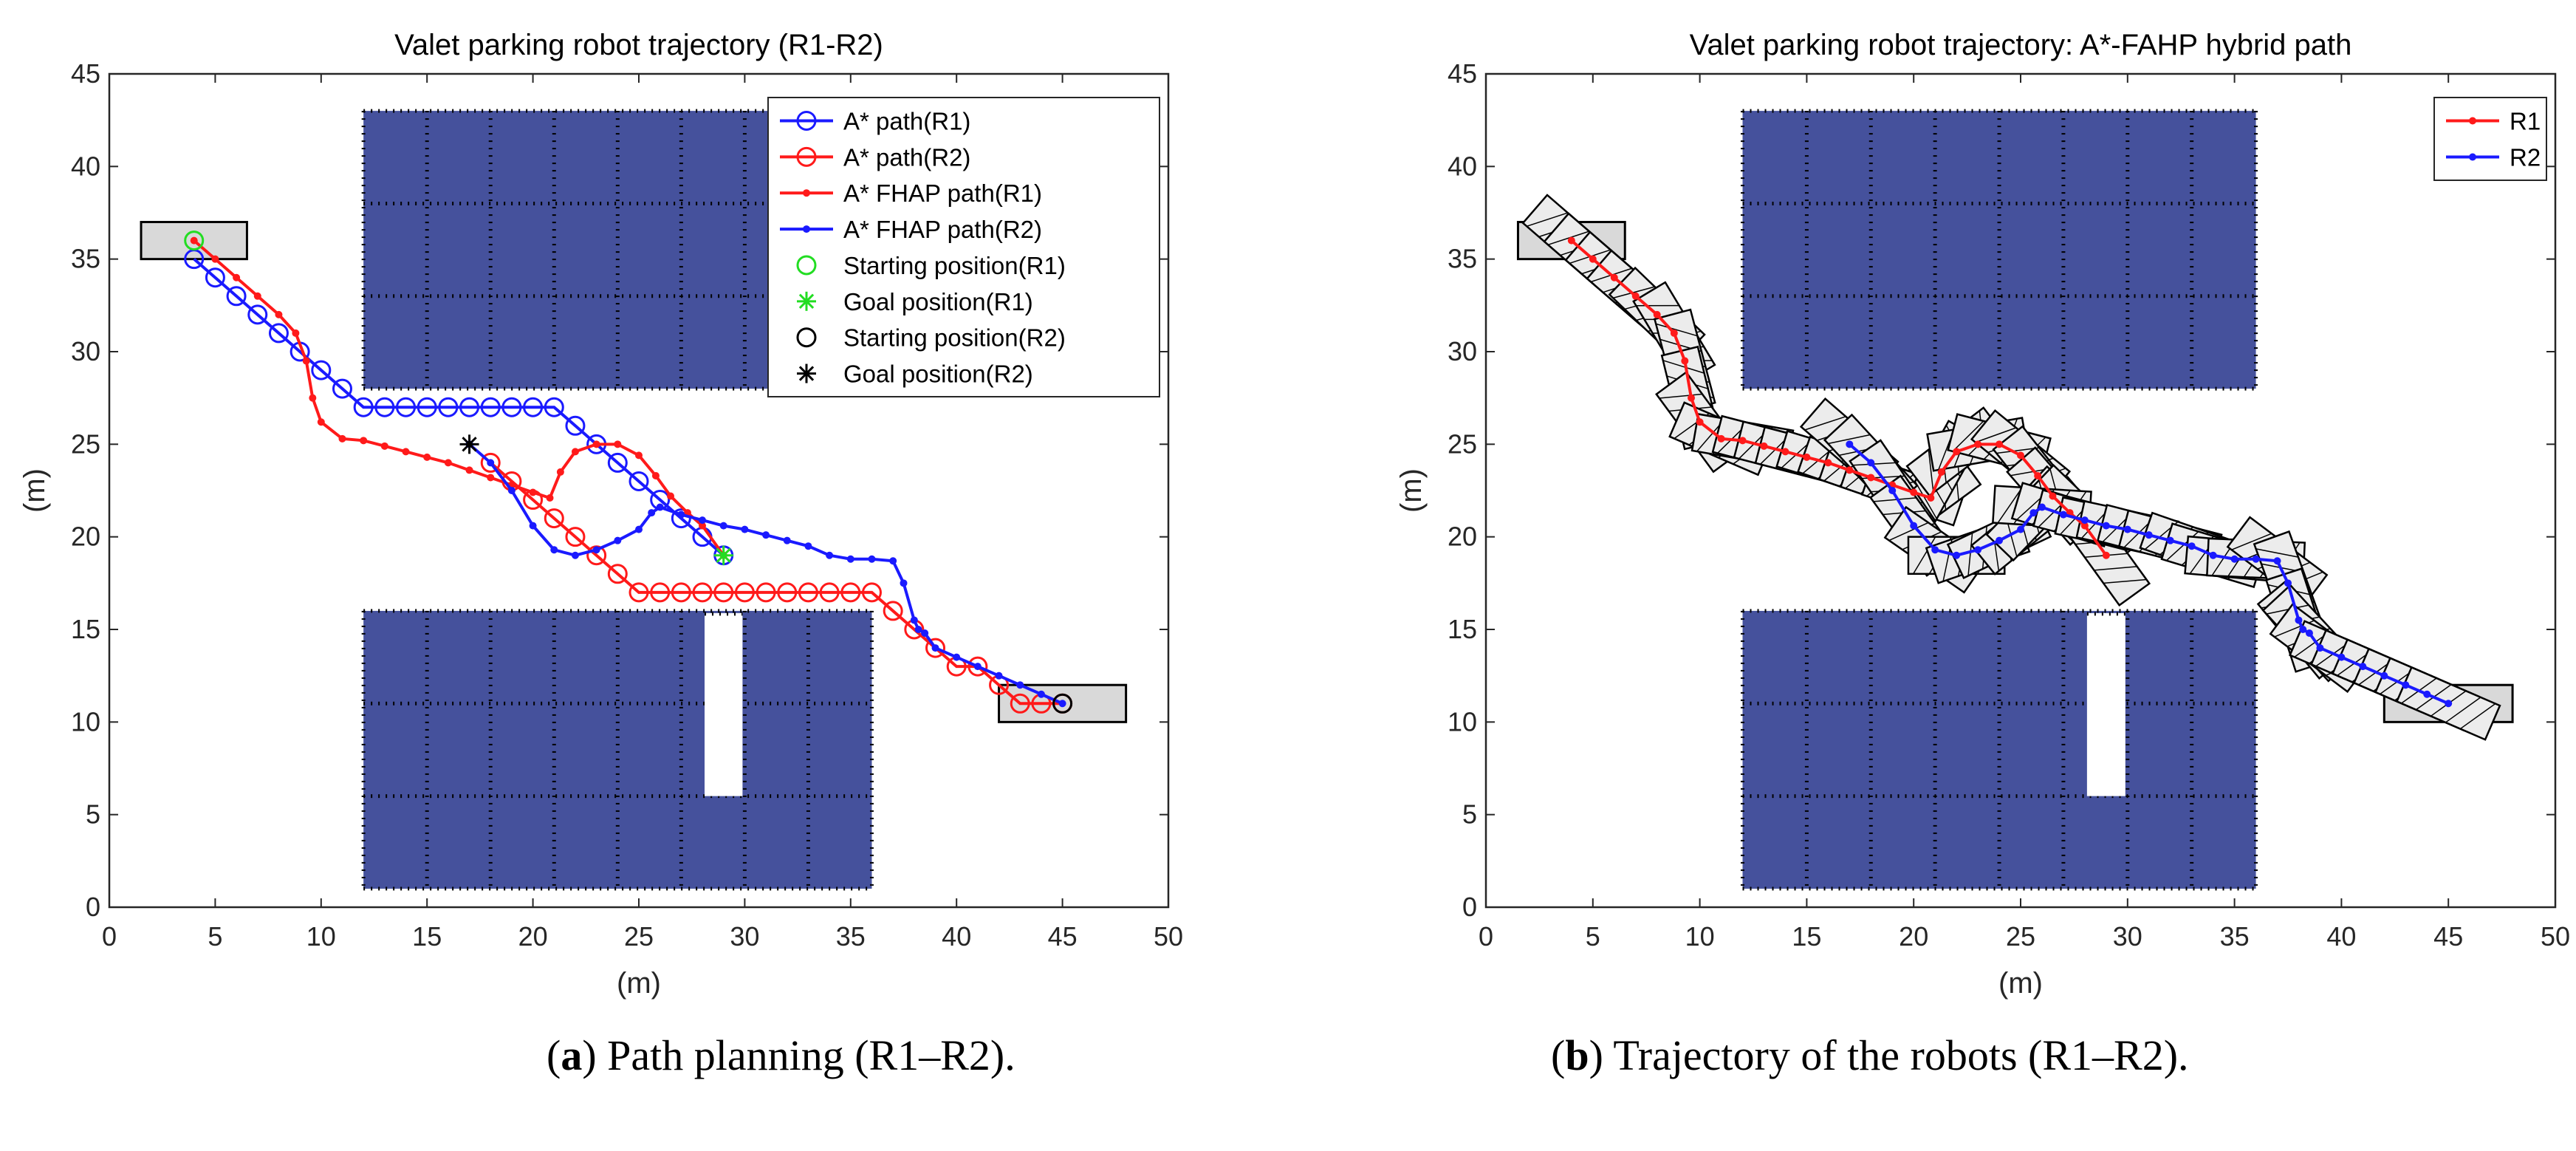 The width and height of the screenshot is (2576, 1151). I want to click on y-tick-label: 35, so click(1462, 259).